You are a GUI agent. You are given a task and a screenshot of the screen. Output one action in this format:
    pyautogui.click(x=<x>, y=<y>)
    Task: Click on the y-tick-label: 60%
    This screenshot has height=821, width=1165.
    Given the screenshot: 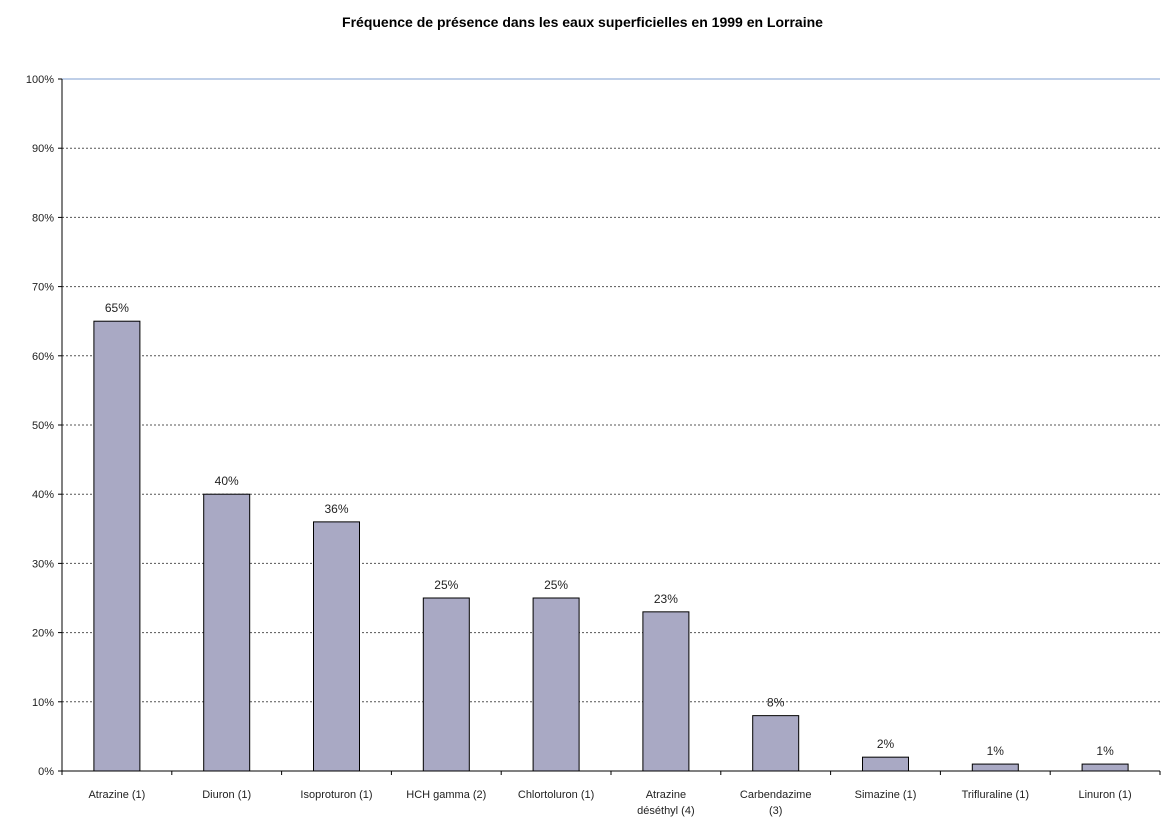 What is the action you would take?
    pyautogui.click(x=43, y=357)
    